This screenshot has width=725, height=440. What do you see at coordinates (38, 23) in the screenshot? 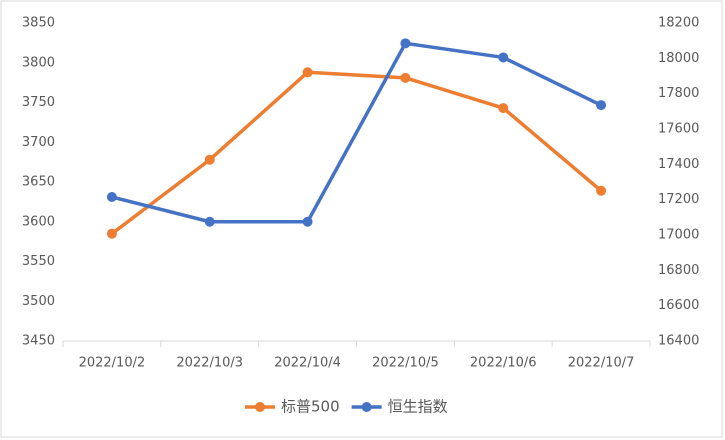
I see `y-tick-label: 3850` at bounding box center [38, 23].